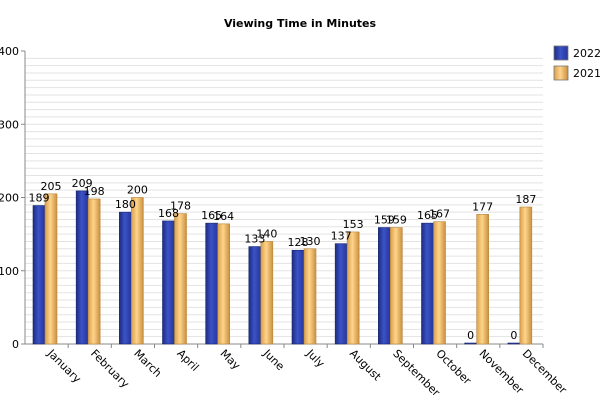 The height and width of the screenshot is (400, 600). Describe the element at coordinates (545, 372) in the screenshot. I see `x-tick-label: December` at that location.